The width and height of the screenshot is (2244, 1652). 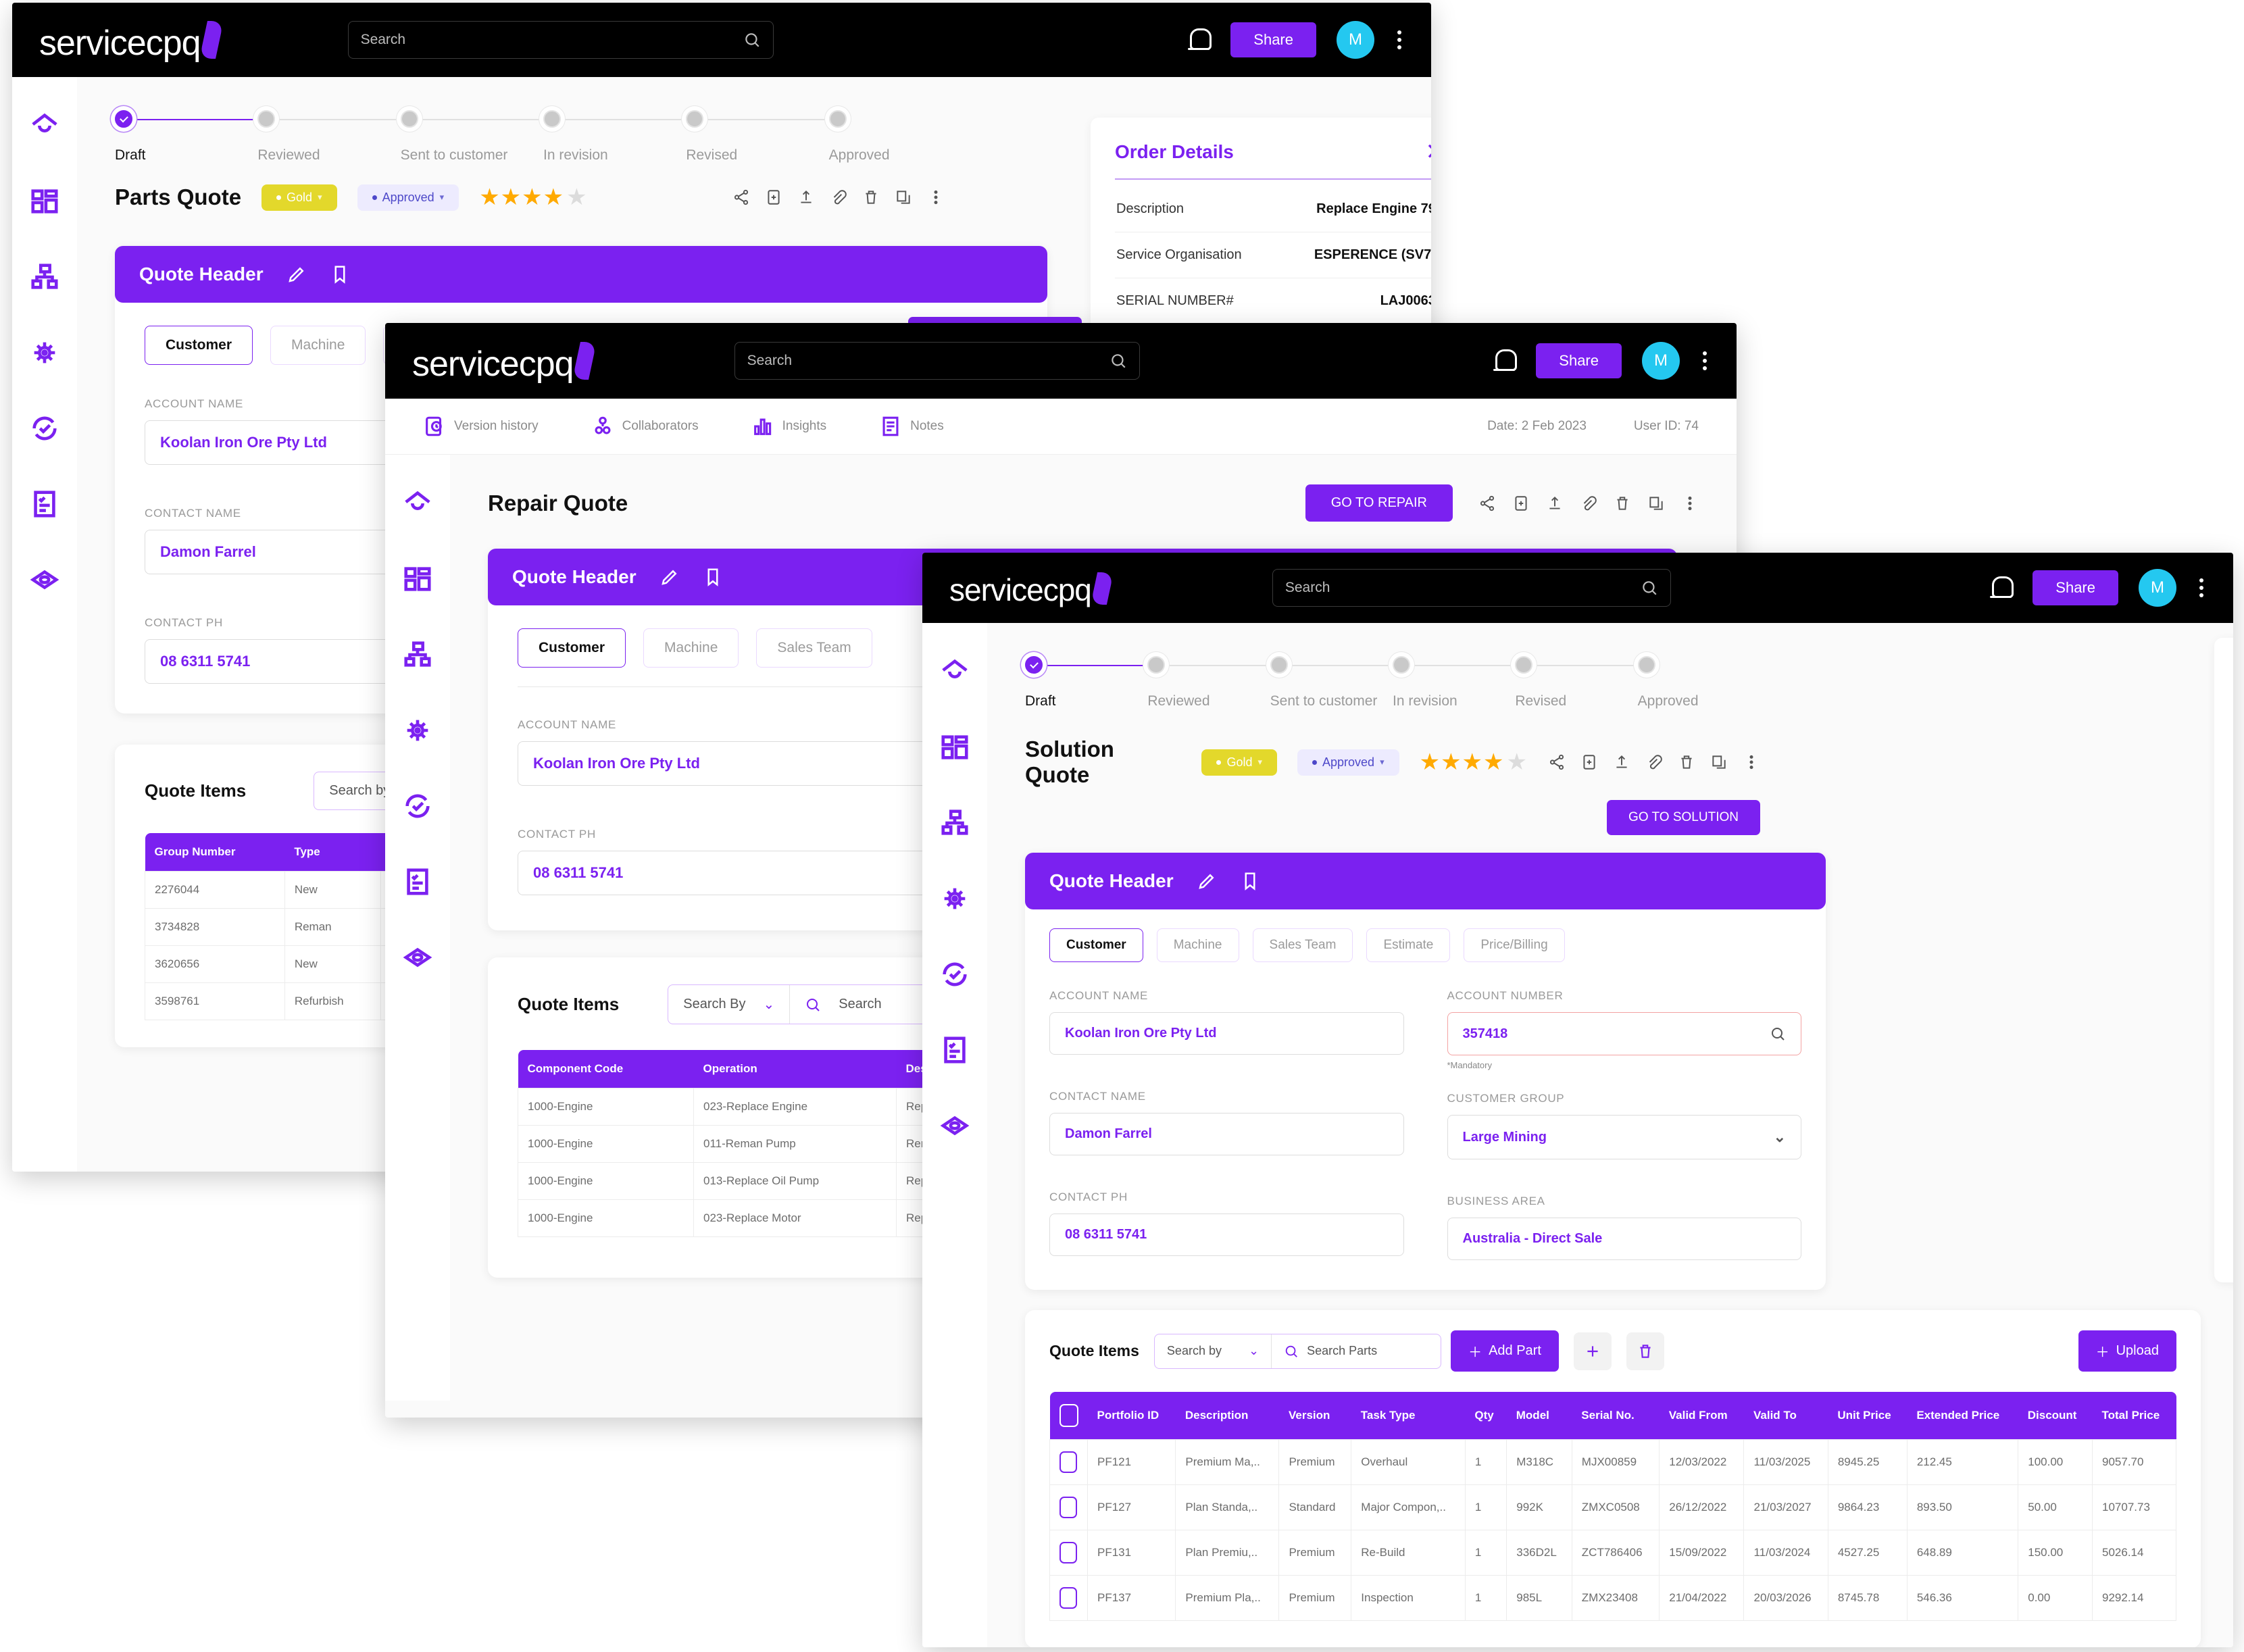 I want to click on sidebar-item-approvals, so click(x=418, y=806).